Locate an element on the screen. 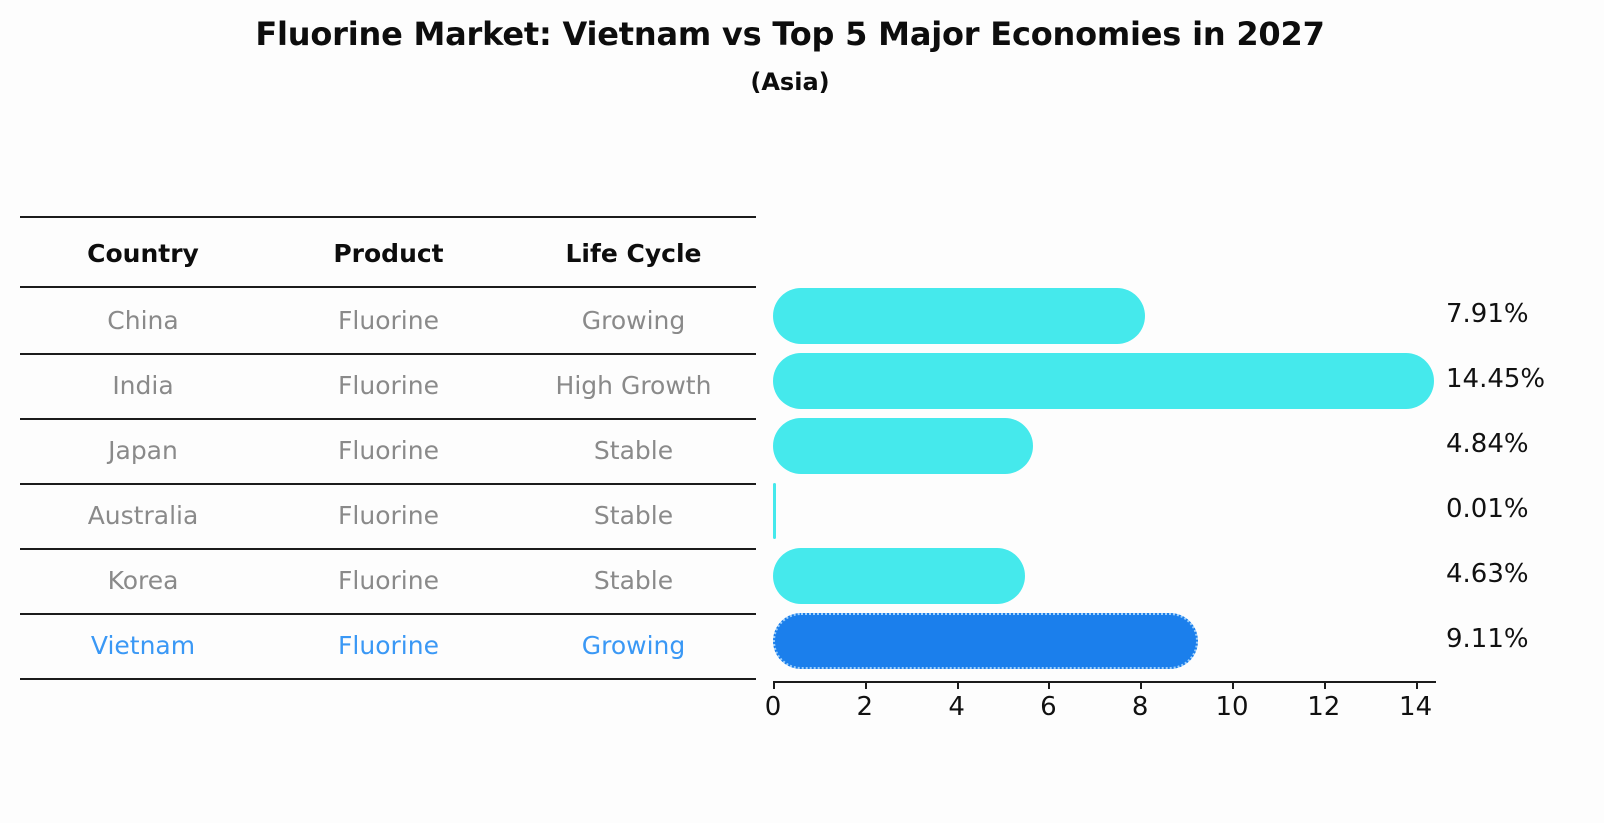  value-label-korea: 4.63% is located at coordinates (1487, 574).